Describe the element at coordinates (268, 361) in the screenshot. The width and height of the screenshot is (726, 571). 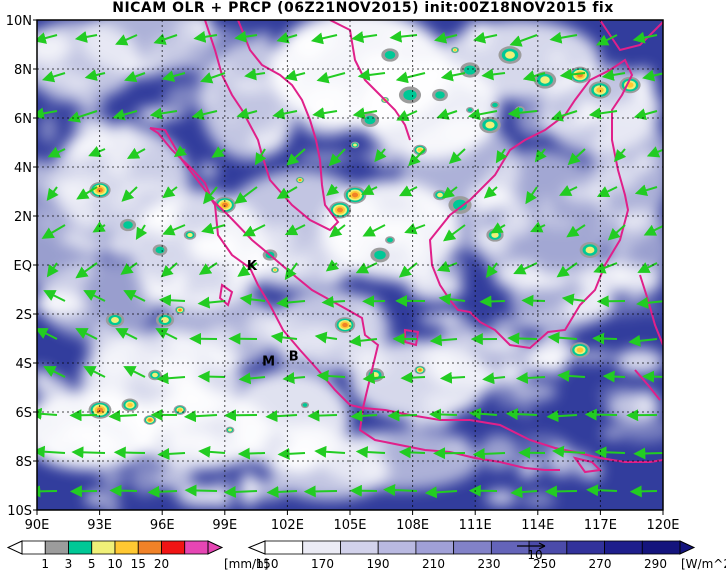
I see `station-label: M` at that location.